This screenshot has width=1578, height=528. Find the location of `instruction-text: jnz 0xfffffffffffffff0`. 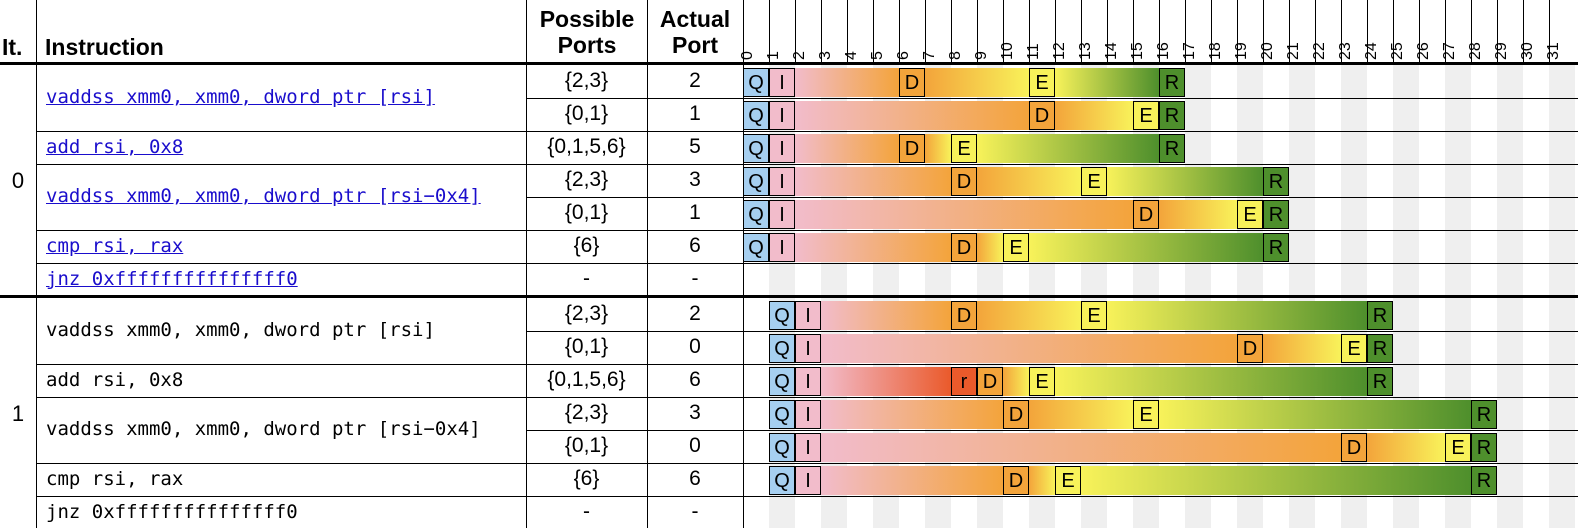

instruction-text: jnz 0xfffffffffffffff0 is located at coordinates (172, 278).